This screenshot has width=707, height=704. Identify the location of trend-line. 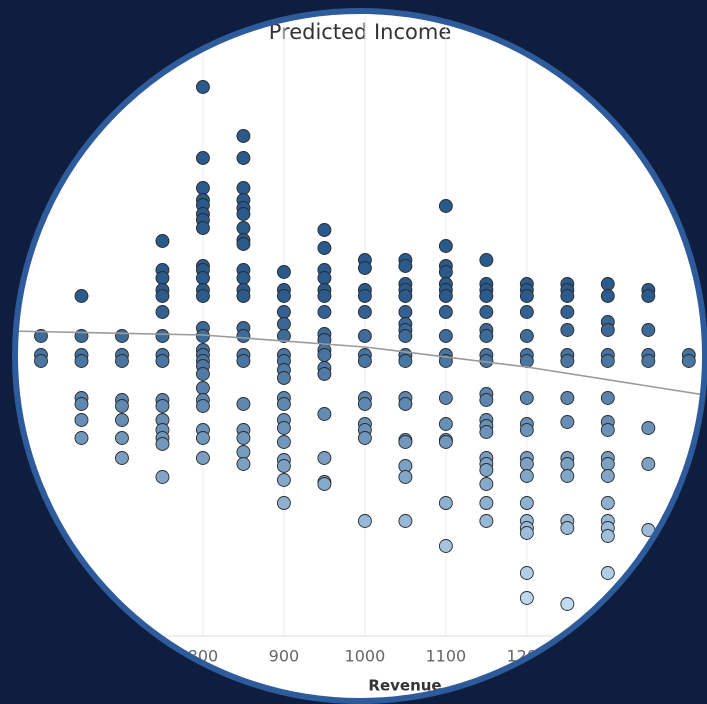
(360, 363).